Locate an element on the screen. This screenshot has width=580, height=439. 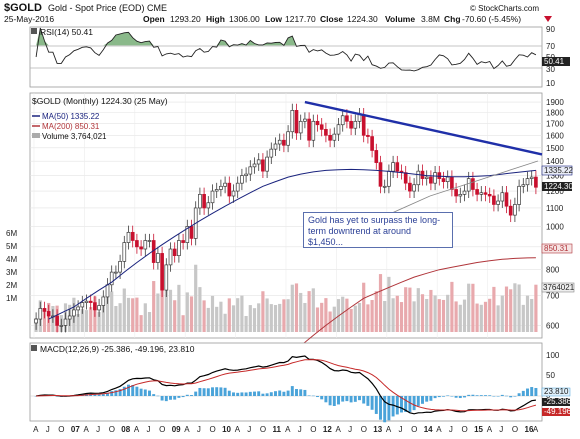
price-tick: 1800 is located at coordinates (555, 113).